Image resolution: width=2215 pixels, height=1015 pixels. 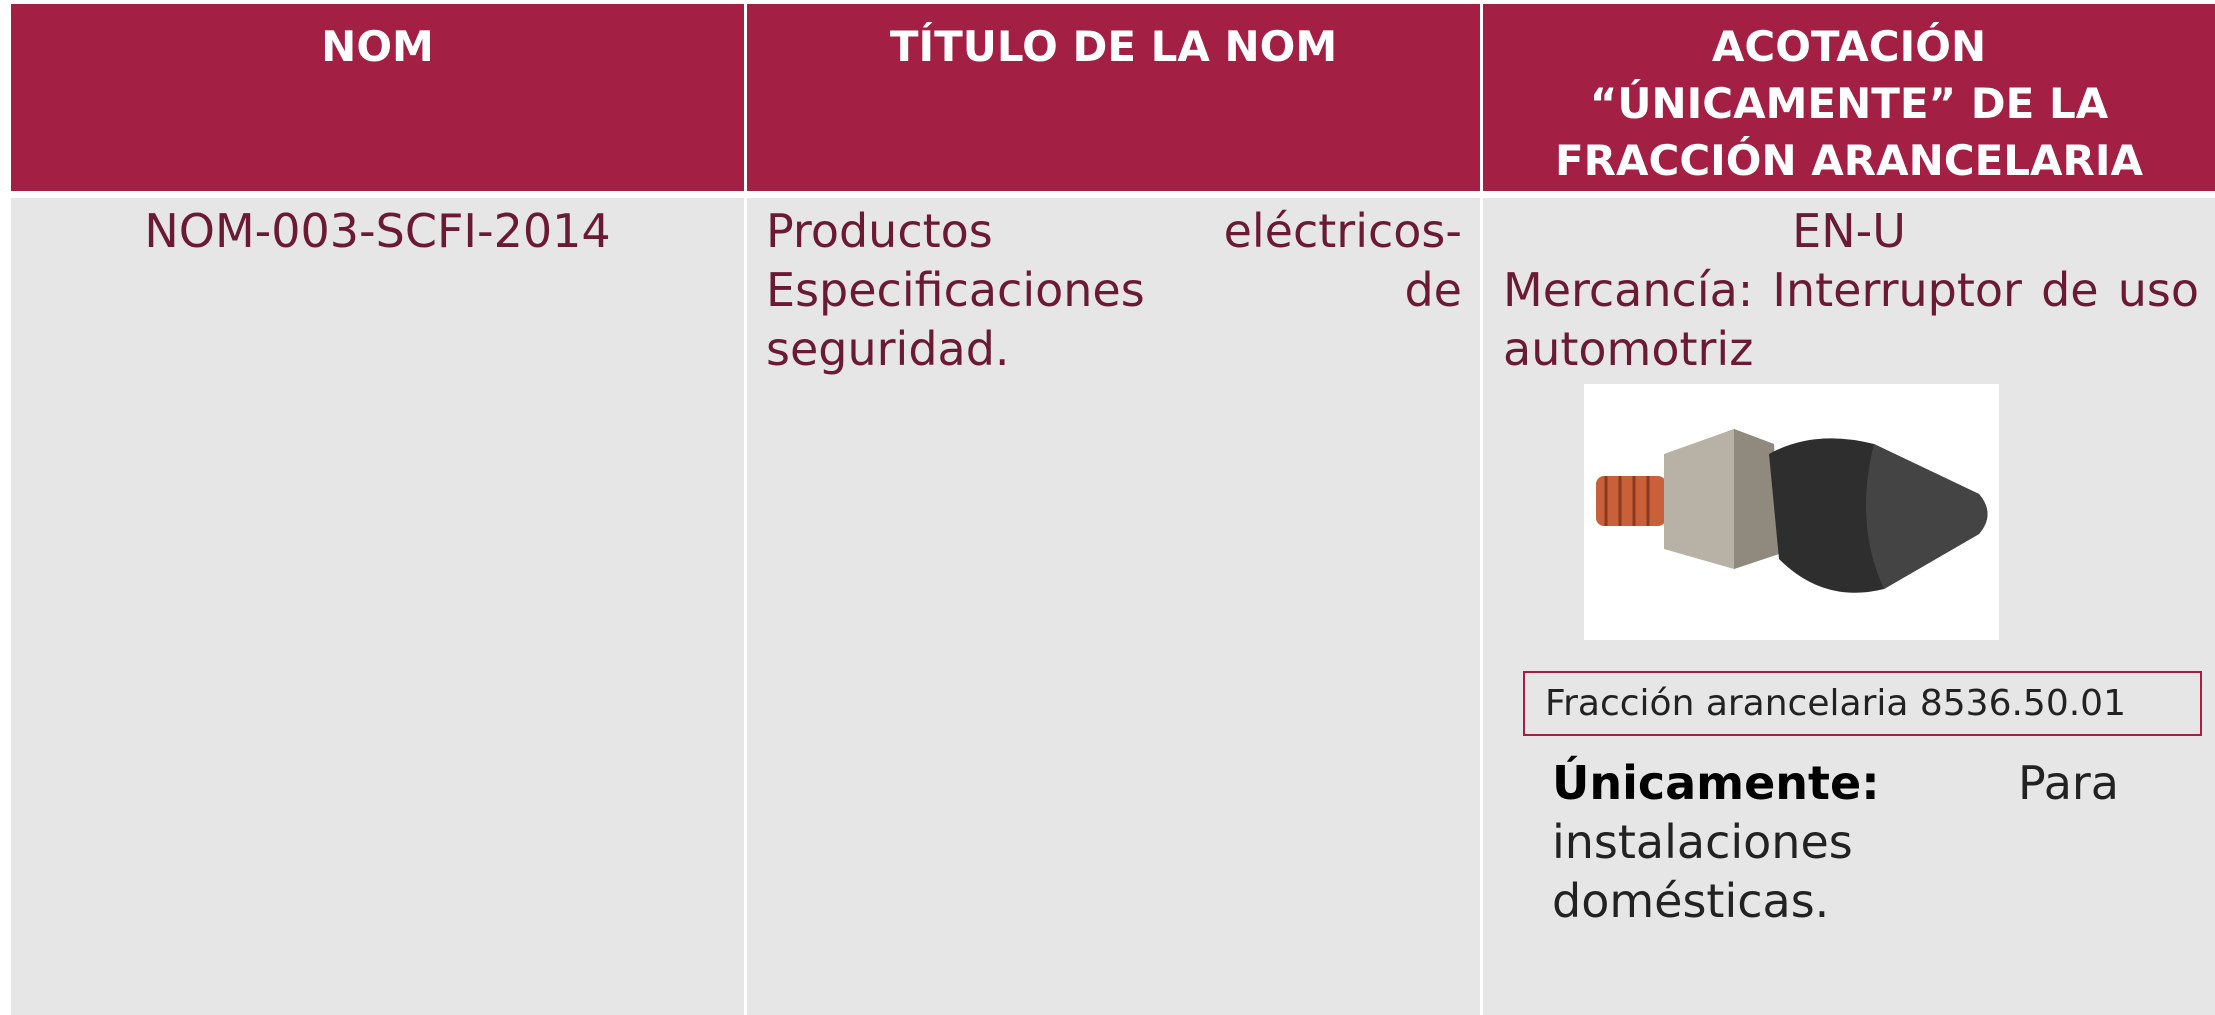 I want to click on header-cell: NOM, so click(x=377, y=97).